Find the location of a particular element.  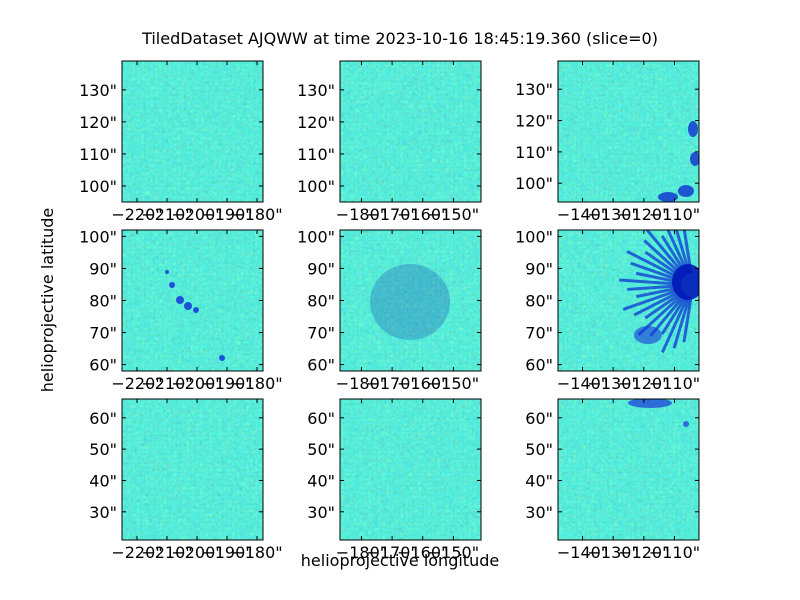

x-axis-label: helioprojective longitude is located at coordinates (400, 560).